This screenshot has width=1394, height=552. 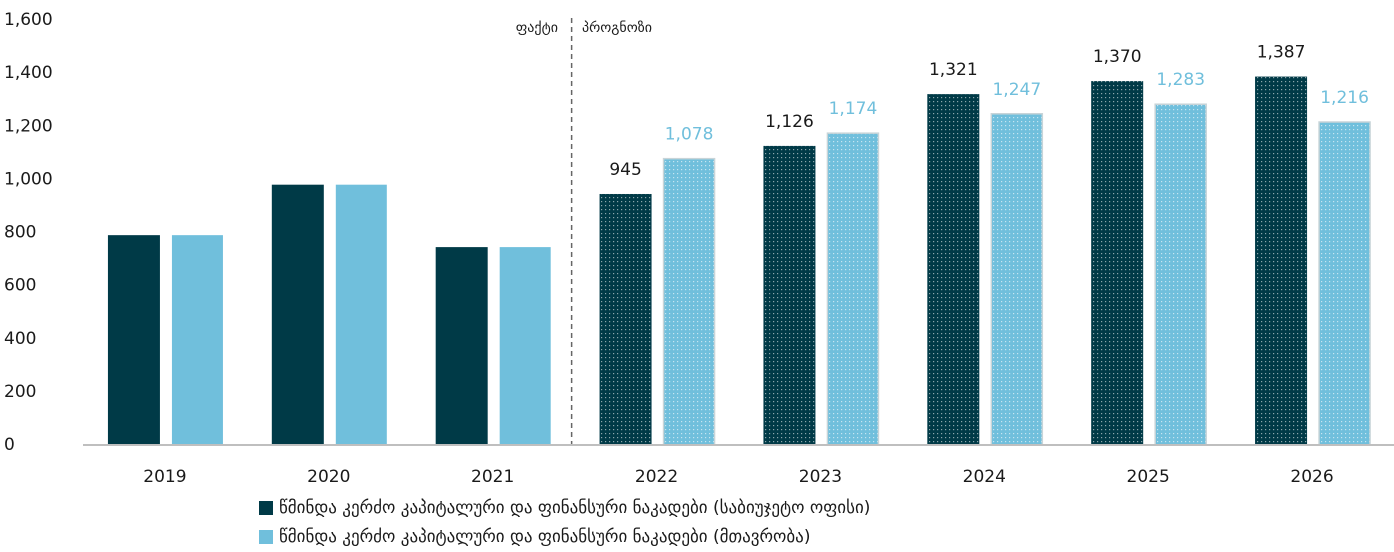 What do you see at coordinates (492, 477) in the screenshot?
I see `x-tick-label: 2021` at bounding box center [492, 477].